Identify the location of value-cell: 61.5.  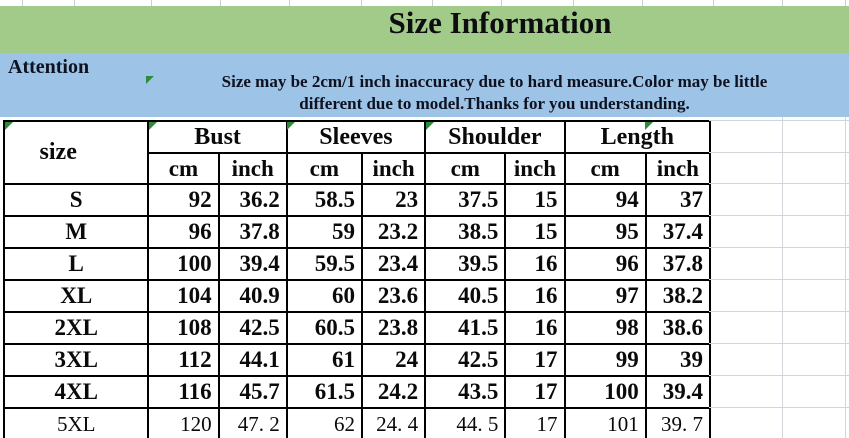
(324, 392).